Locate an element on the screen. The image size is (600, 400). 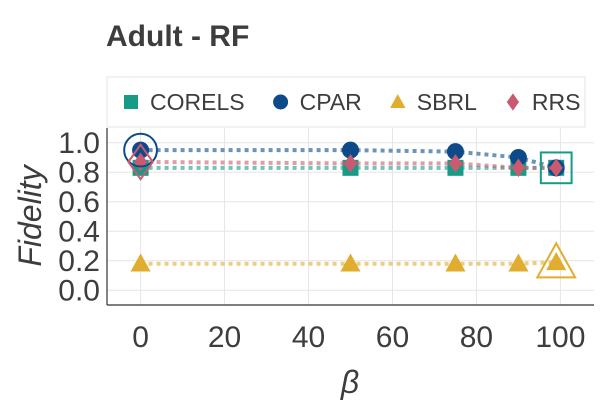
x-tick-label: 20 is located at coordinates (224, 337).